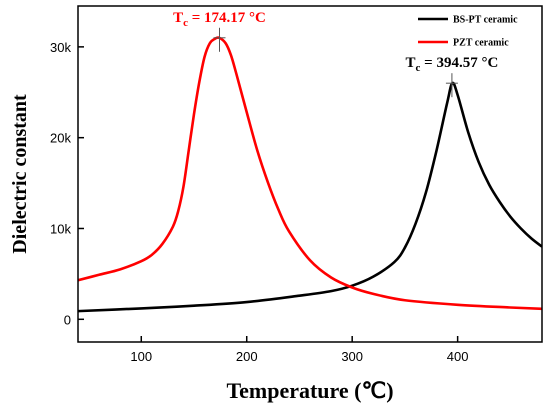 This screenshot has height=410, width=550. What do you see at coordinates (247, 356) in the screenshot?
I see `x-tick-label: 200` at bounding box center [247, 356].